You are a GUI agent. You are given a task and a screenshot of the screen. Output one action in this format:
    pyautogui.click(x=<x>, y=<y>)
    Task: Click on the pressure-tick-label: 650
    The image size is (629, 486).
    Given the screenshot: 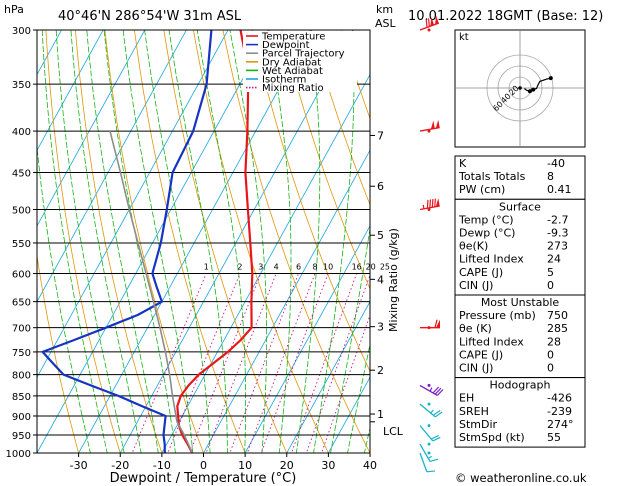 What is the action you would take?
    pyautogui.click(x=21, y=303)
    